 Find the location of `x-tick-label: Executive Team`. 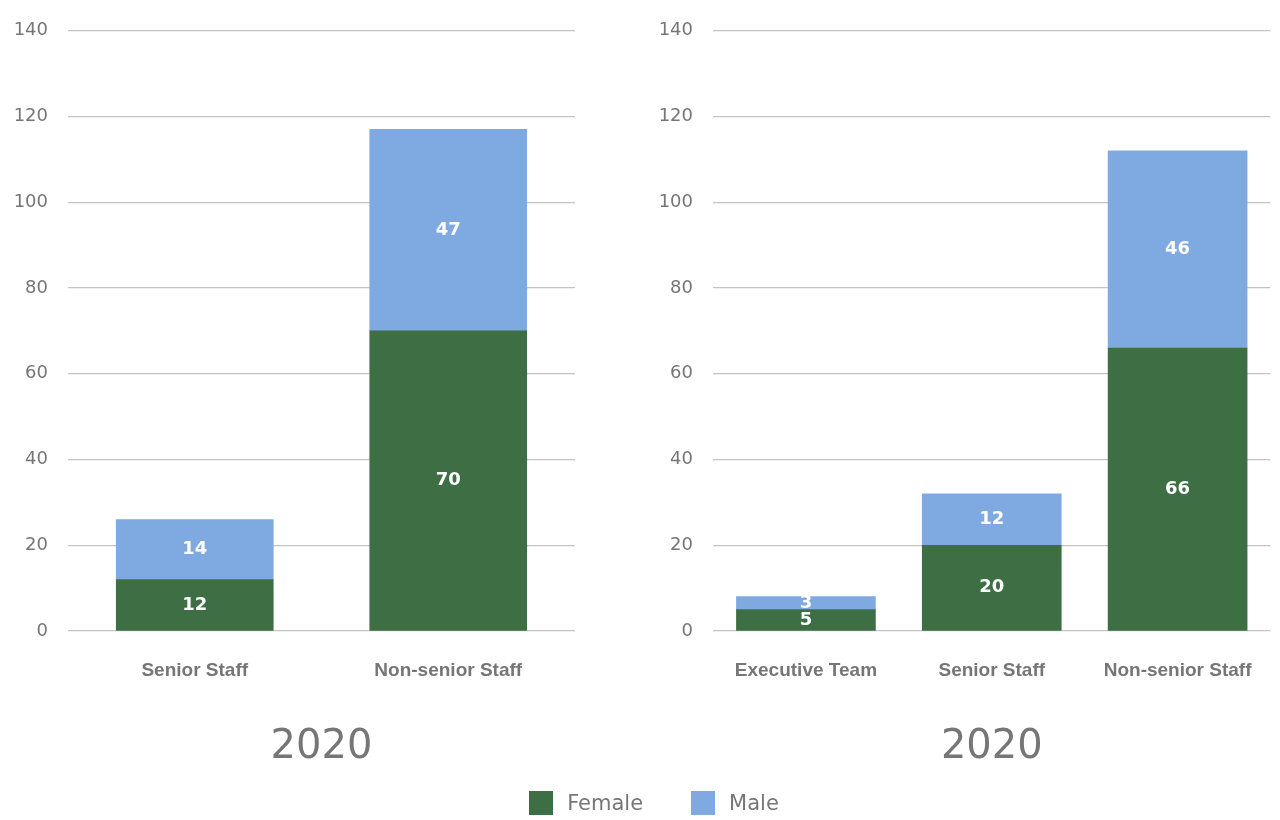

x-tick-label: Executive Team is located at coordinates (806, 669).